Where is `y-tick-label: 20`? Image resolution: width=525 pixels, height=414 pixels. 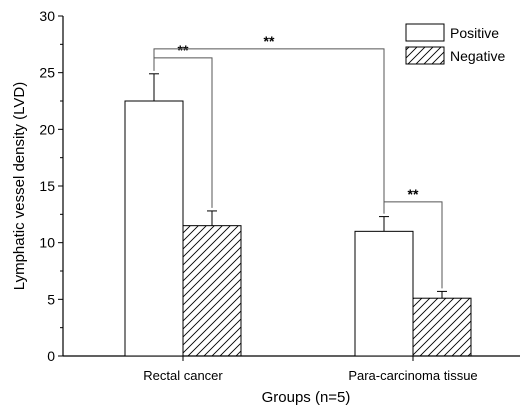
y-tick-label: 20 is located at coordinates (47, 129).